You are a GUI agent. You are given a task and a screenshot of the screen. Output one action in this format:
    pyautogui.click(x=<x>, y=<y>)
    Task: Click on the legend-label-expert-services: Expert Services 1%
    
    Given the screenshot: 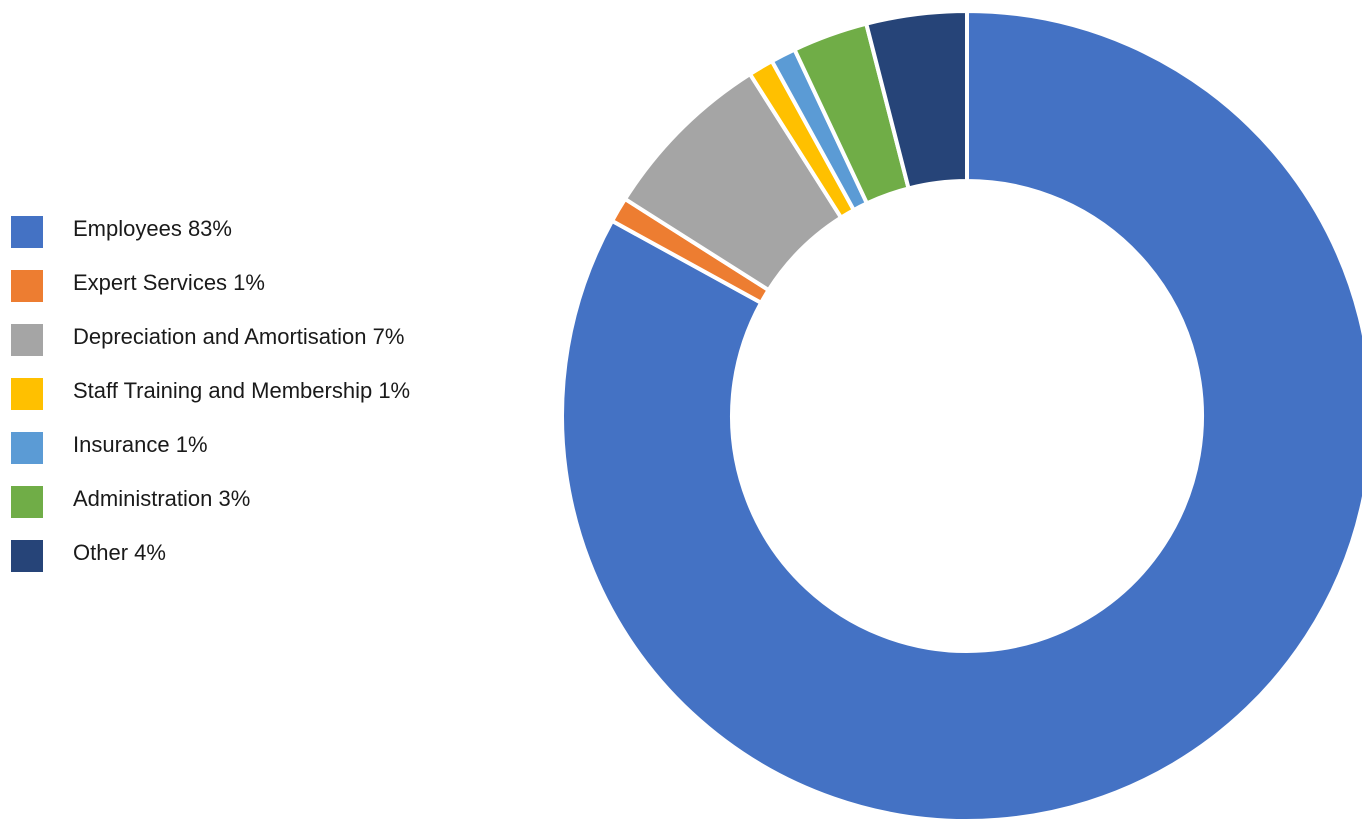 What is the action you would take?
    pyautogui.click(x=169, y=282)
    